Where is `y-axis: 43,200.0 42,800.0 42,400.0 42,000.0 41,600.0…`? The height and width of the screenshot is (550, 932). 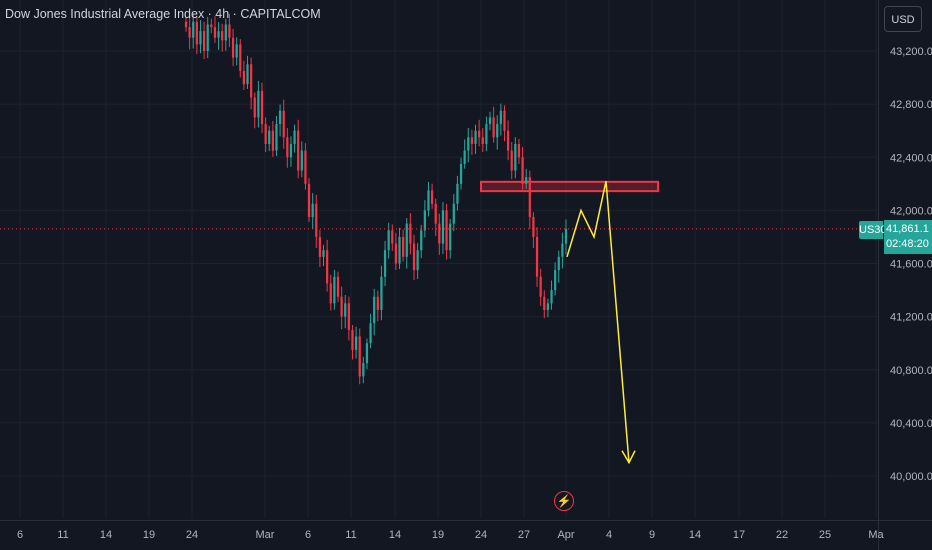 y-axis: 43,200.0 42,800.0 42,400.0 42,000.0 41,600.0… is located at coordinates (905, 275).